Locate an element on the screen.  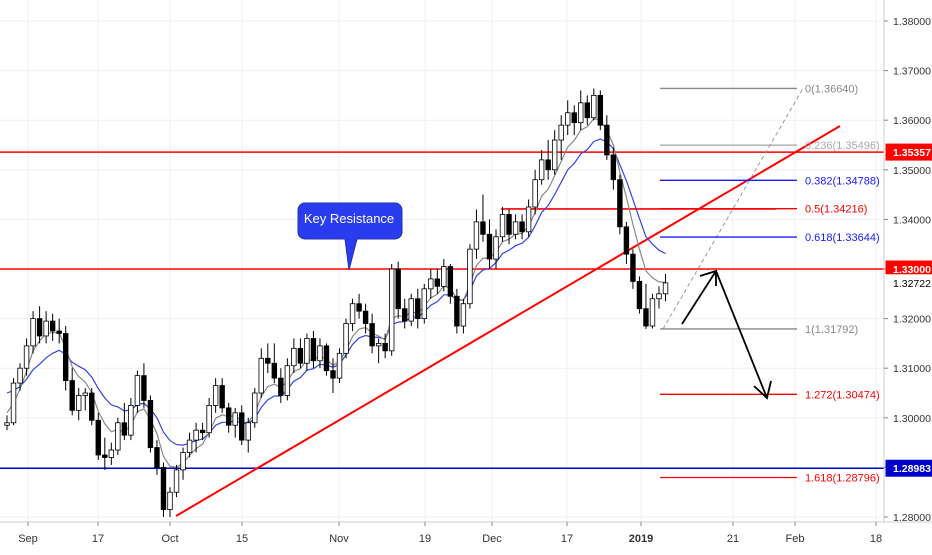
fib-label: 1.618(1.28796) is located at coordinates (842, 479).